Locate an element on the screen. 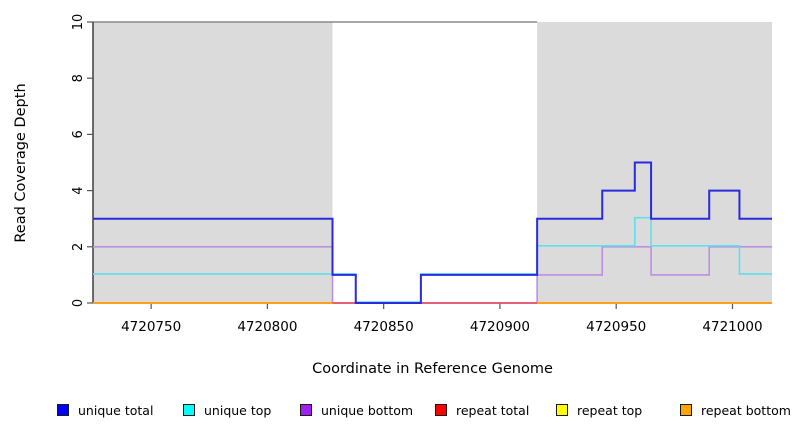 The image size is (792, 432). y-axis-title: Read Coverage Depth is located at coordinates (21, 163).